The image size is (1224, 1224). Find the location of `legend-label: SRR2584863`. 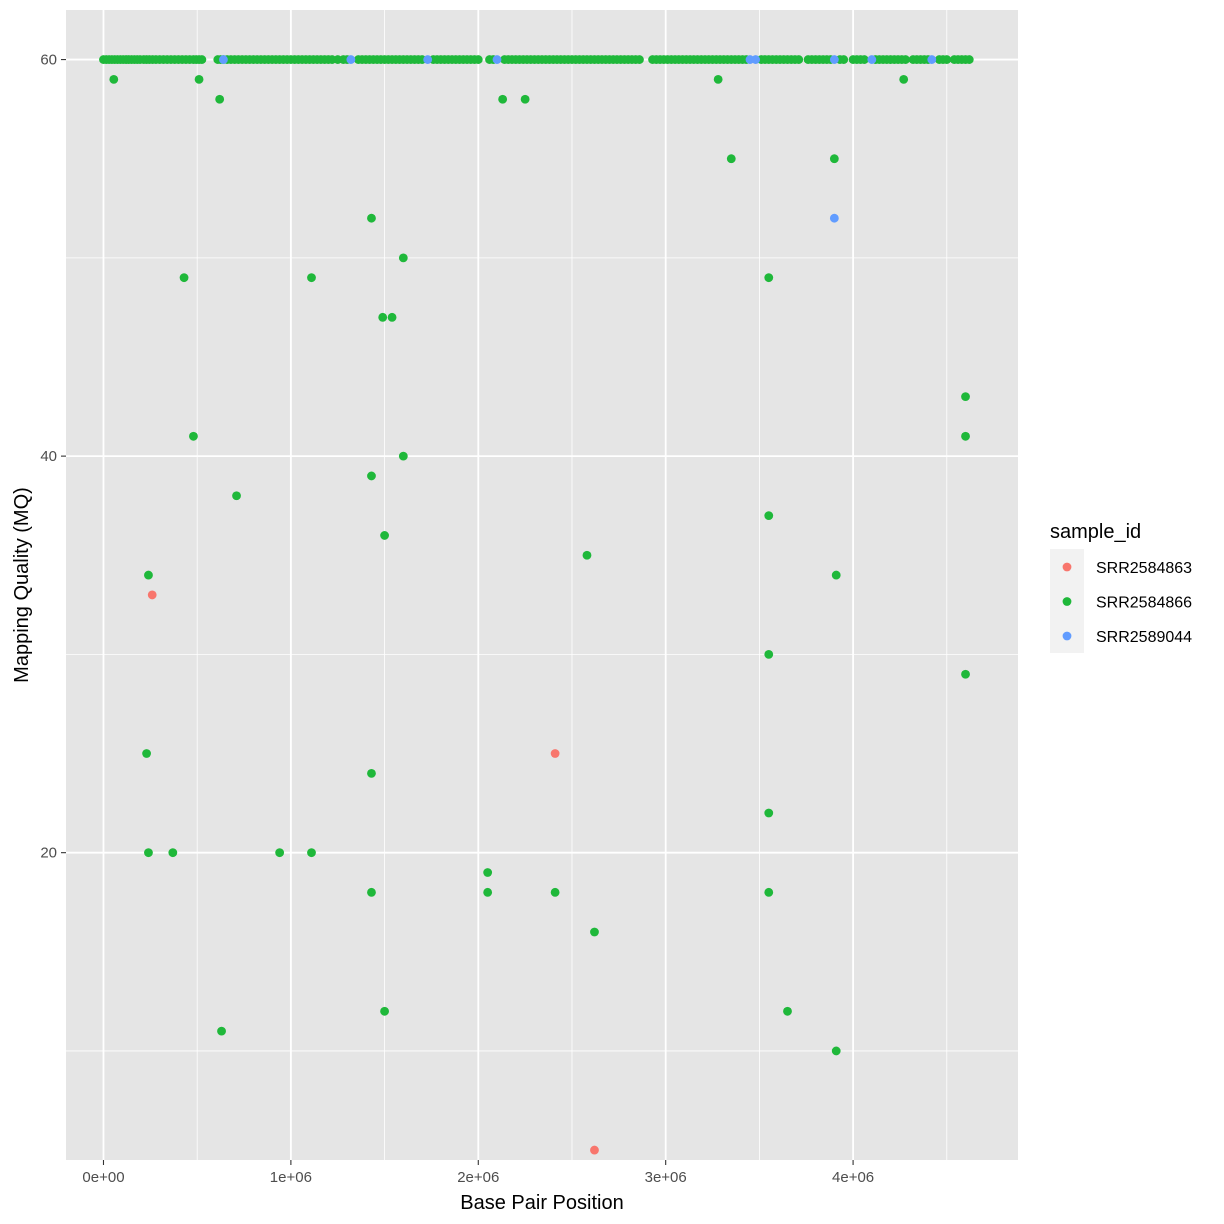

legend-label: SRR2584863 is located at coordinates (1144, 568).